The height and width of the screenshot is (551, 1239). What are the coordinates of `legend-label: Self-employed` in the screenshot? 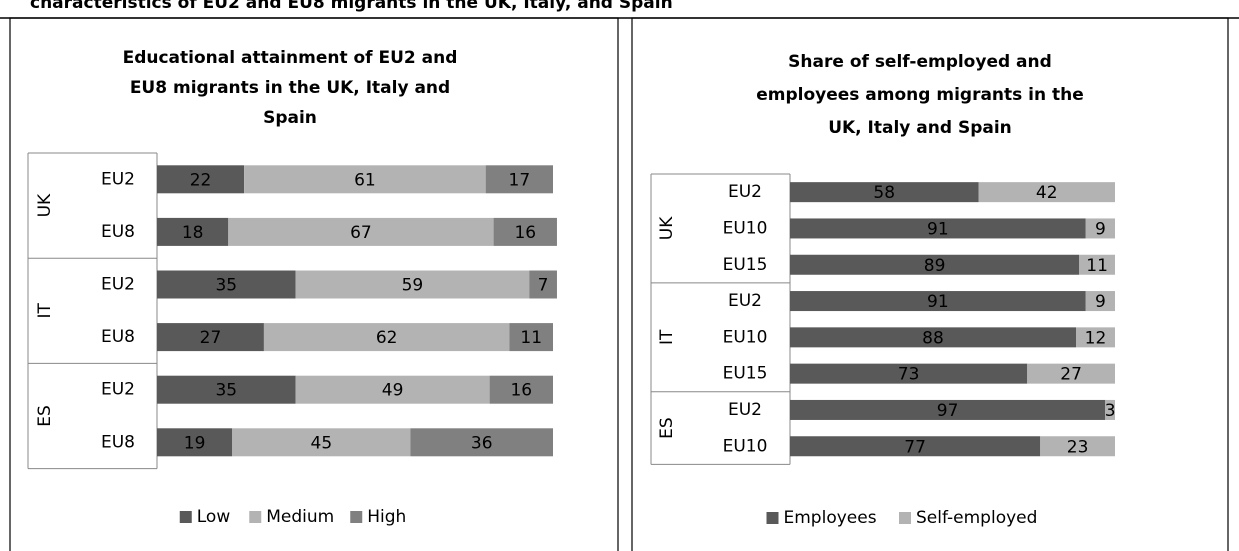 It's located at (976, 518).